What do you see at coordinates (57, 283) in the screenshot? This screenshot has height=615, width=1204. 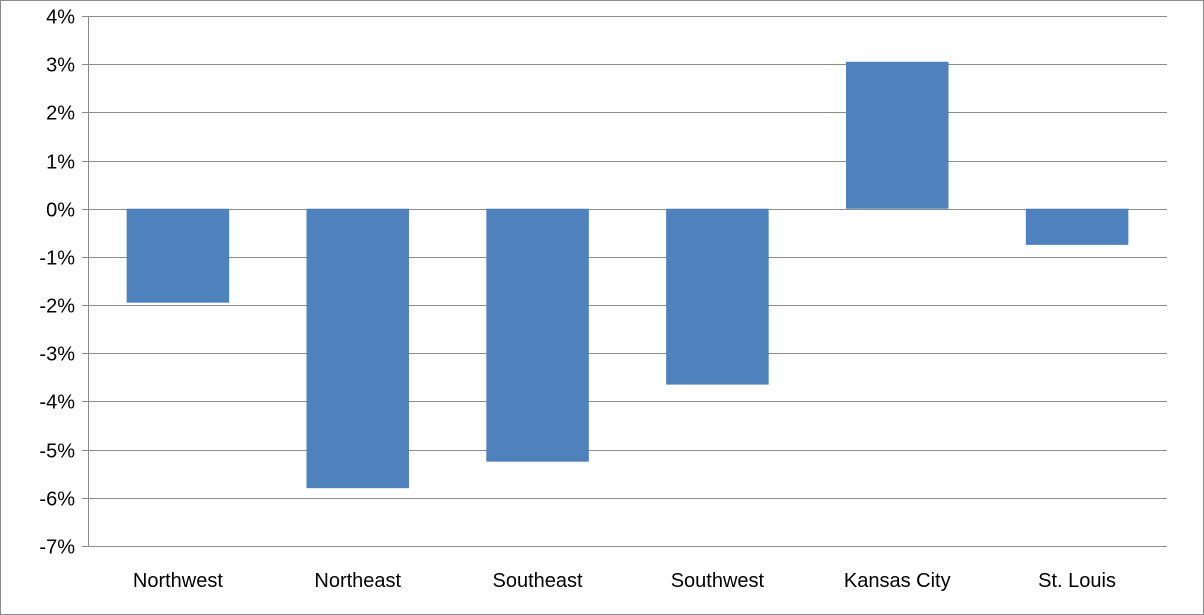 I see `y-tick-labels: 4% 3% 2% 1% 0% -1% -2% -3% -4% -5% -6% -7%` at bounding box center [57, 283].